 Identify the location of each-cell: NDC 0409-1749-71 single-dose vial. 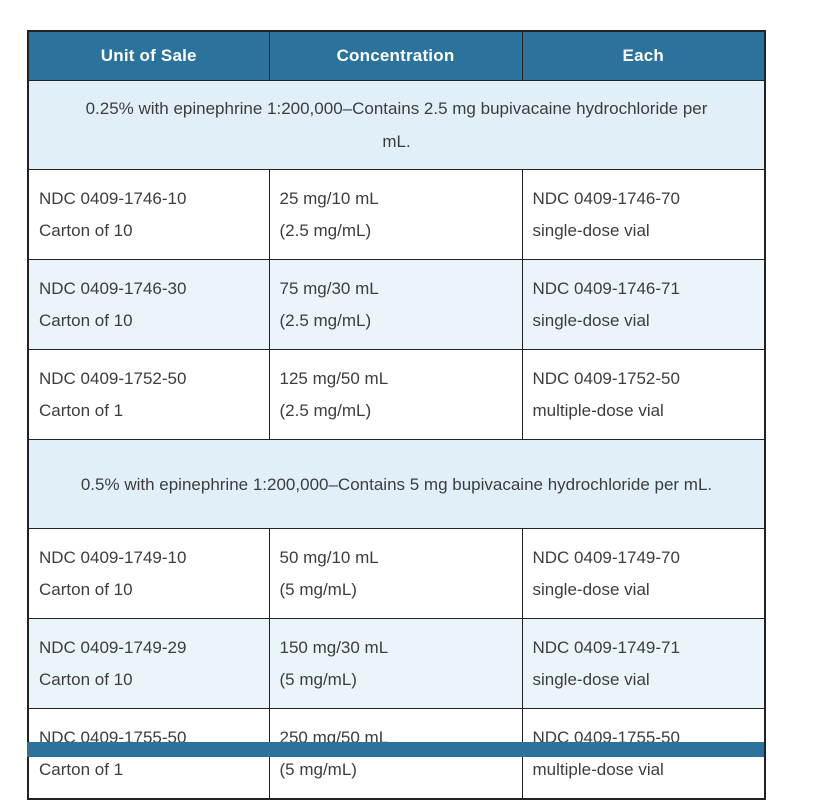
(643, 663).